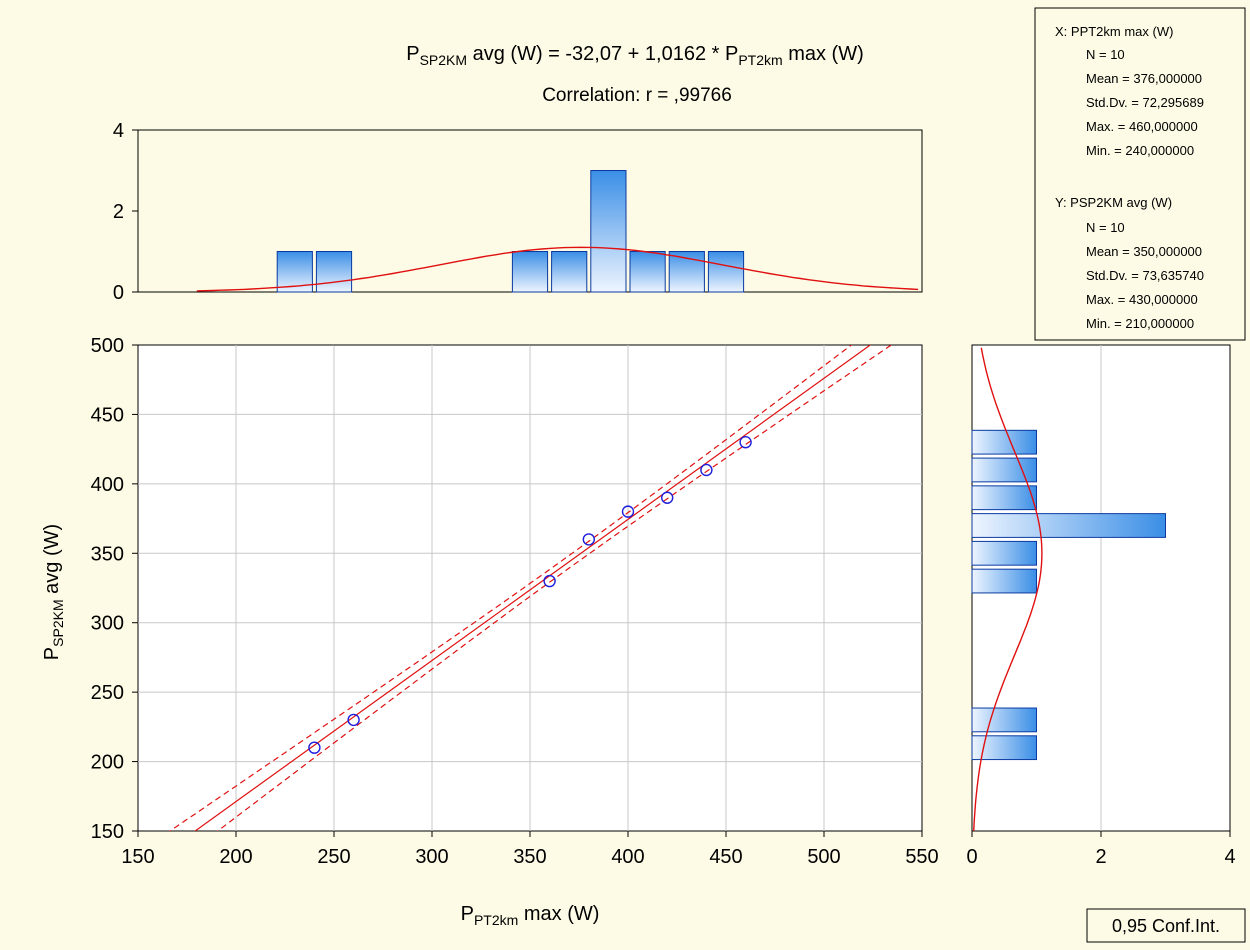  I want to click on x-tick-label: 150, so click(137, 857).